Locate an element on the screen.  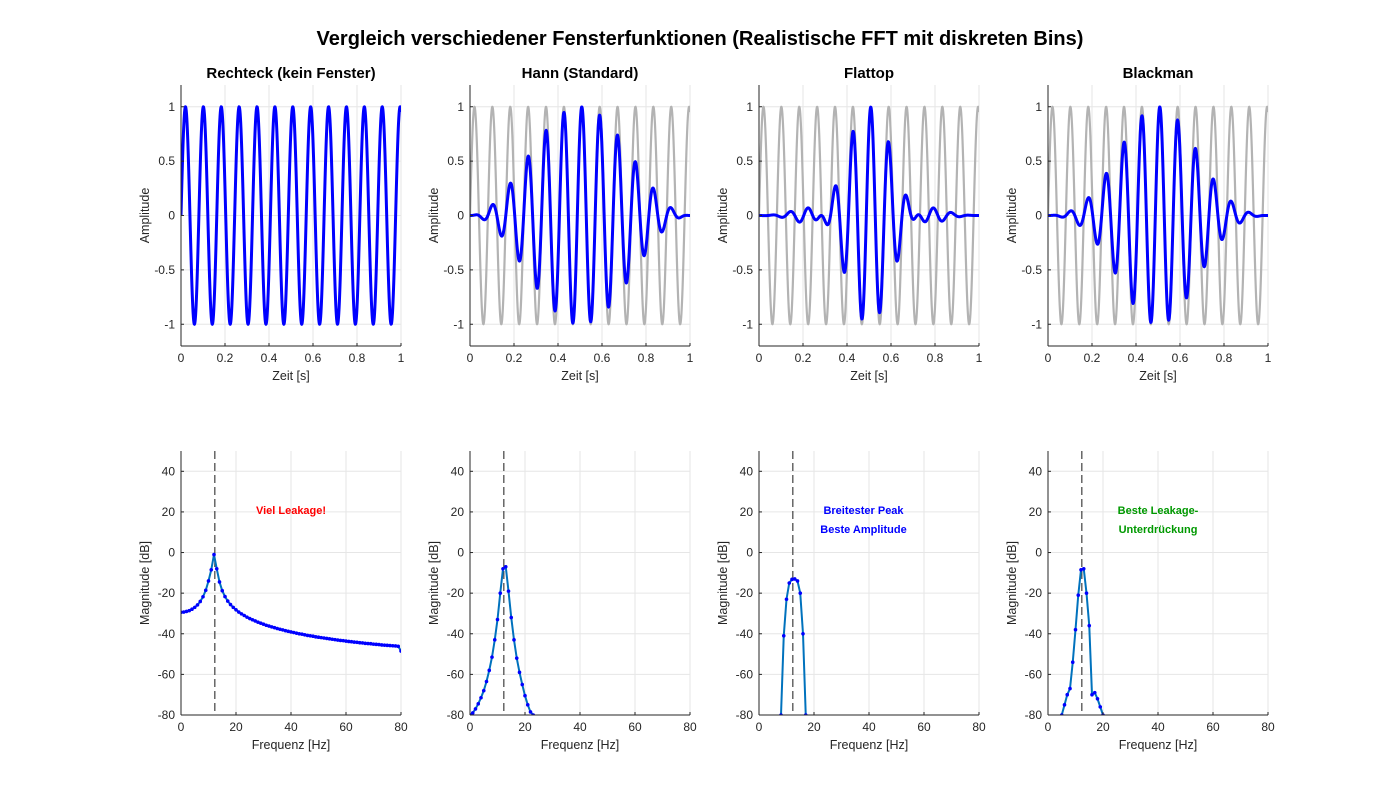
x-tick-label: 0.6 is located at coordinates (1180, 358).